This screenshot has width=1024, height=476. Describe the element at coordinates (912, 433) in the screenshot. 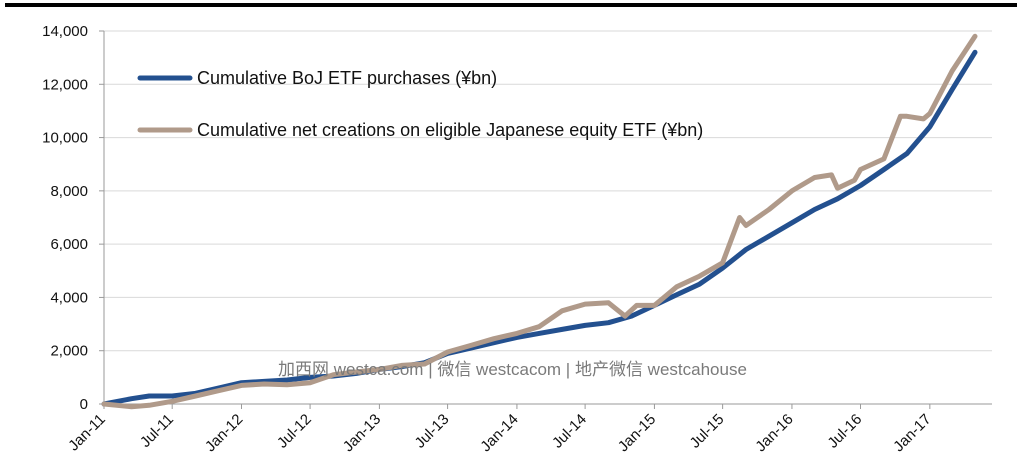

I see `x-tick-label: Jan-17` at that location.